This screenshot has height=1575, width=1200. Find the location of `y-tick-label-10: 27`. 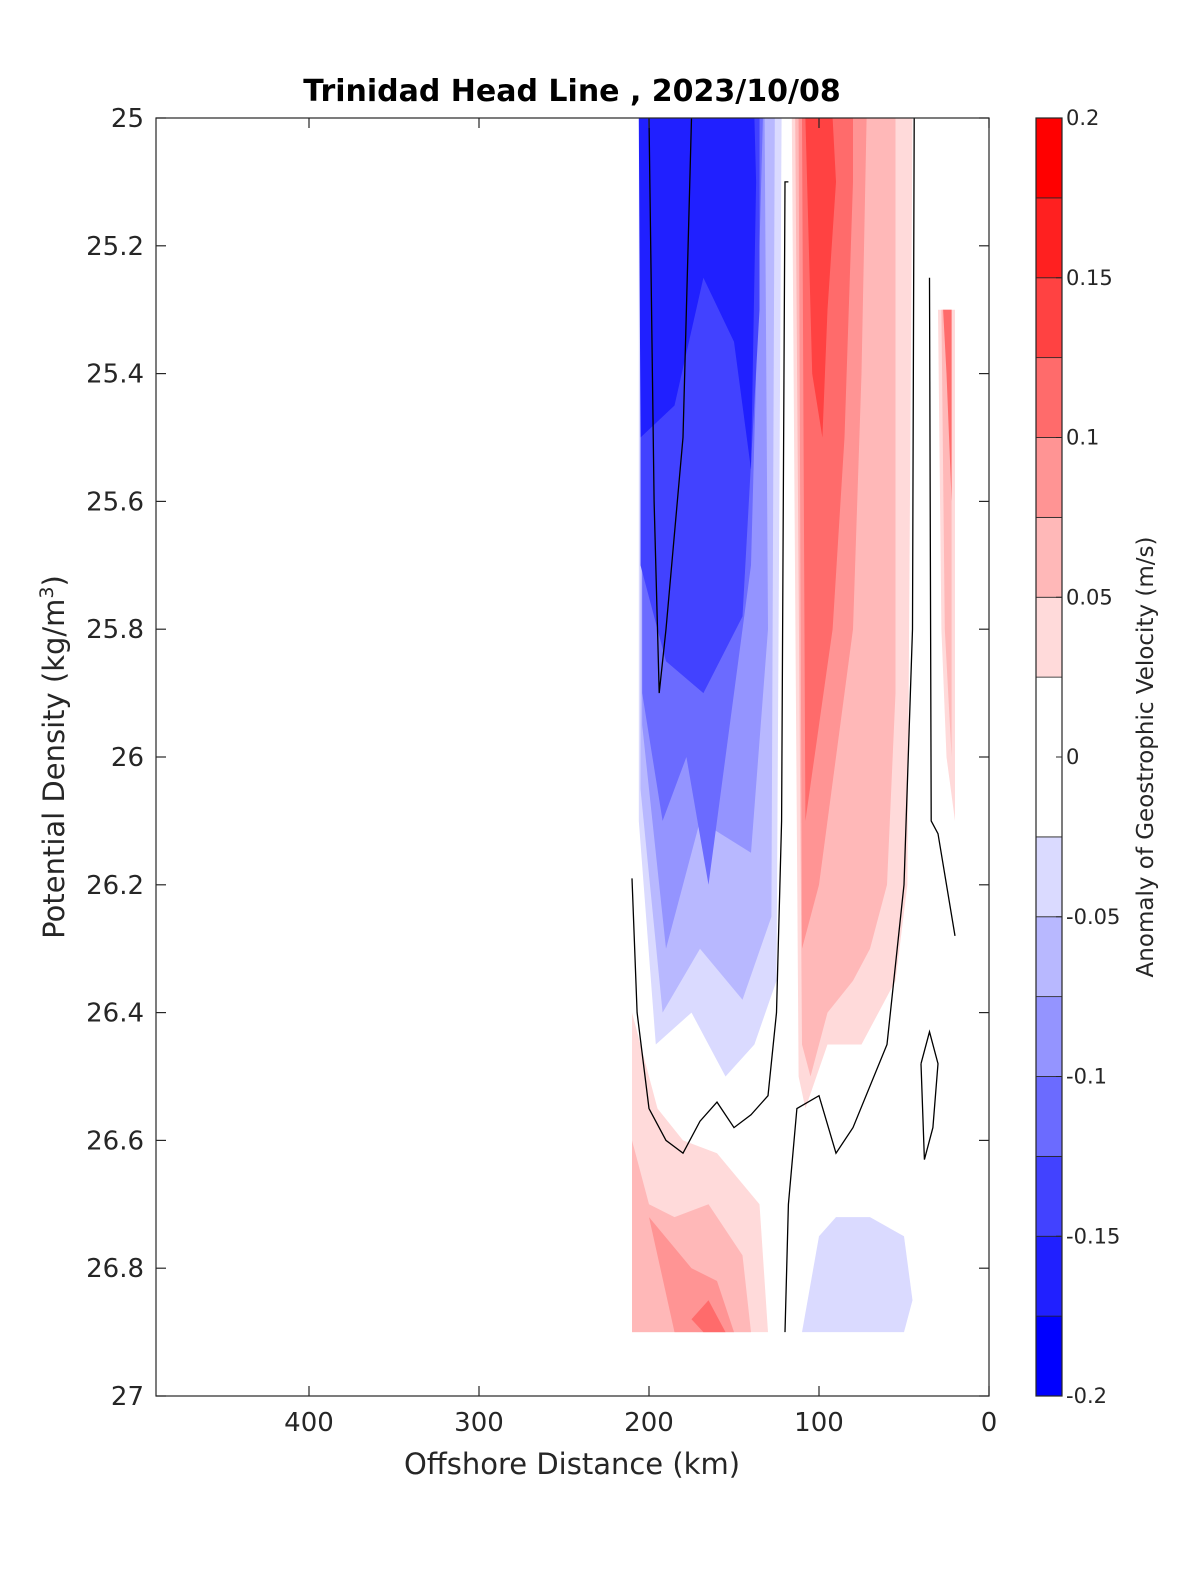

y-tick-label-10: 27 is located at coordinates (127, 1397).